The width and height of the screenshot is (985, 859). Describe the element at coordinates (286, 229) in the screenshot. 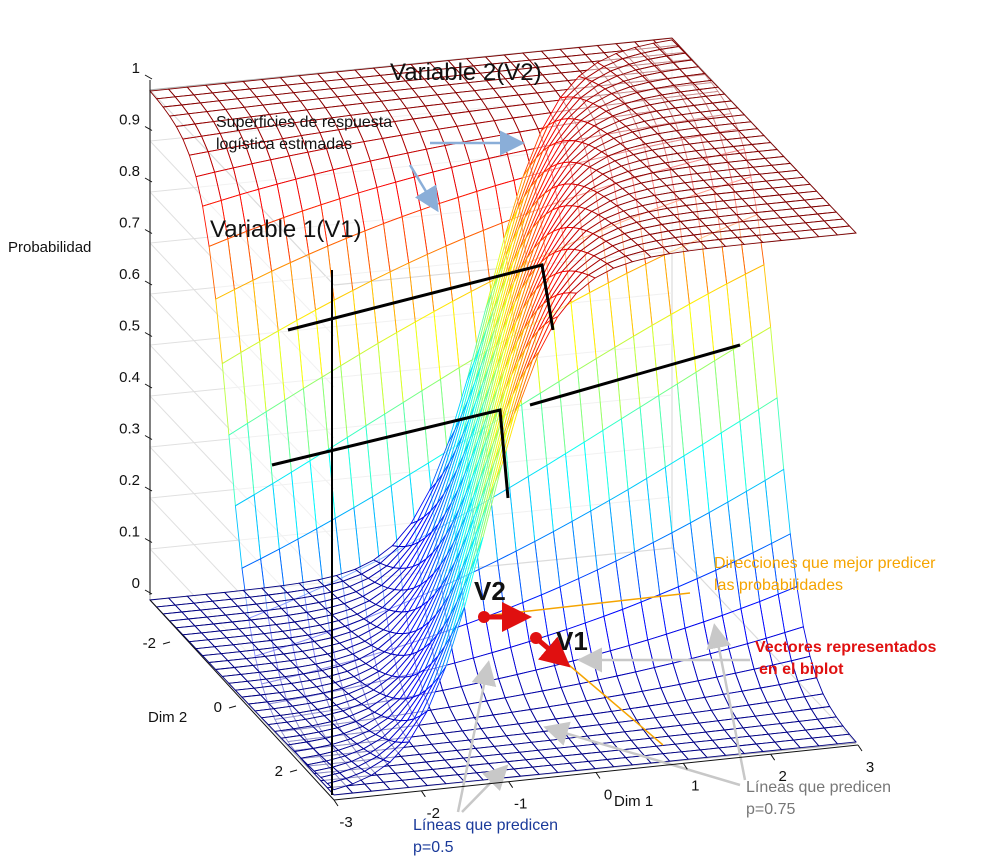

I see `label-variable1: Variable 1(V1)` at that location.